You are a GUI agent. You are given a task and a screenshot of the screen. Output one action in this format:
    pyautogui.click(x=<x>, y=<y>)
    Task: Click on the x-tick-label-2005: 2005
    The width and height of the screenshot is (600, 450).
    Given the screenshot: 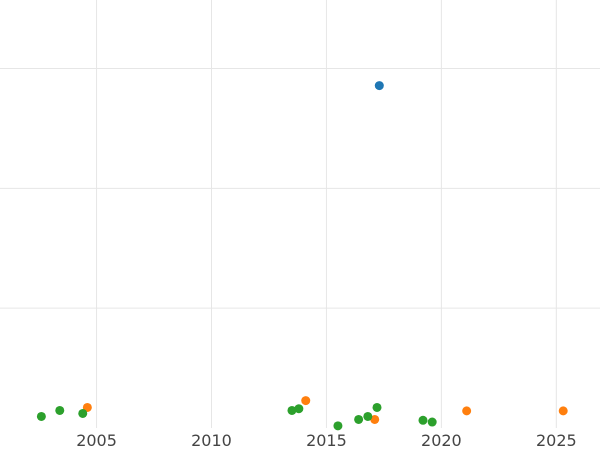 What is the action you would take?
    pyautogui.click(x=96, y=440)
    